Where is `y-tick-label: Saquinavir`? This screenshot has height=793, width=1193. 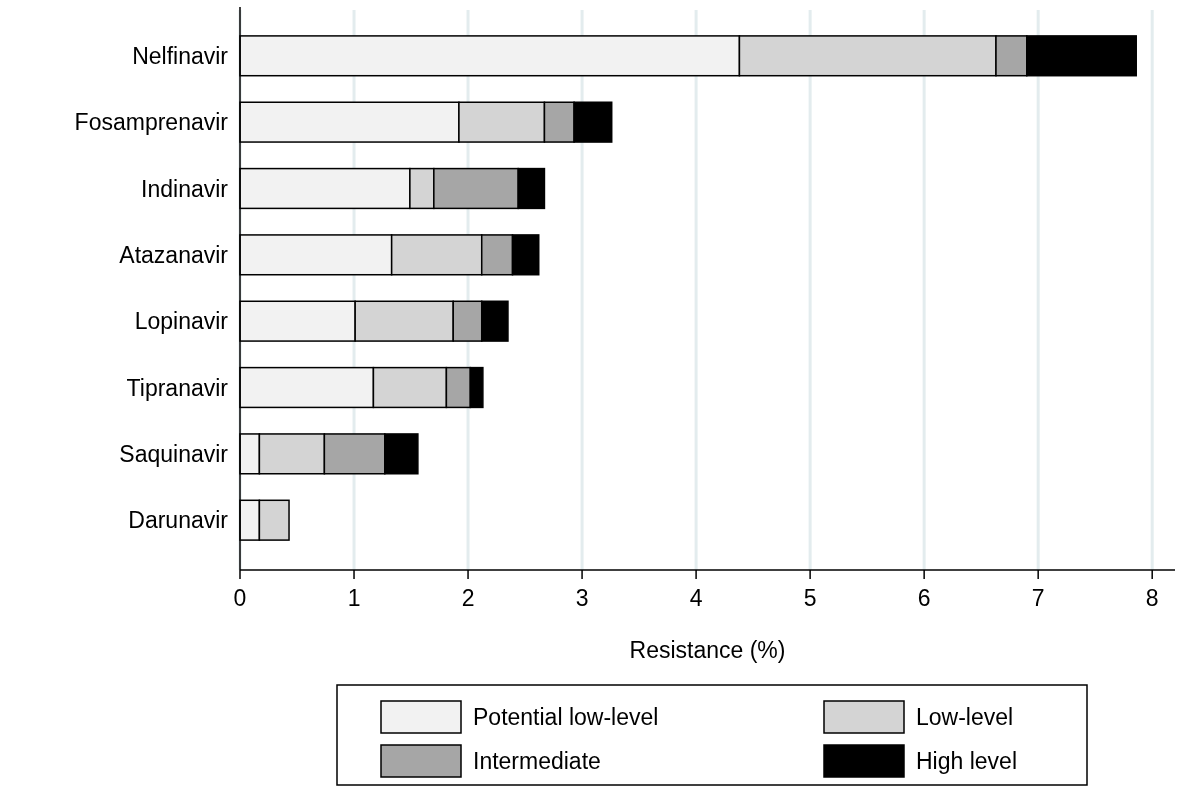
y-tick-label: Saquinavir is located at coordinates (174, 453).